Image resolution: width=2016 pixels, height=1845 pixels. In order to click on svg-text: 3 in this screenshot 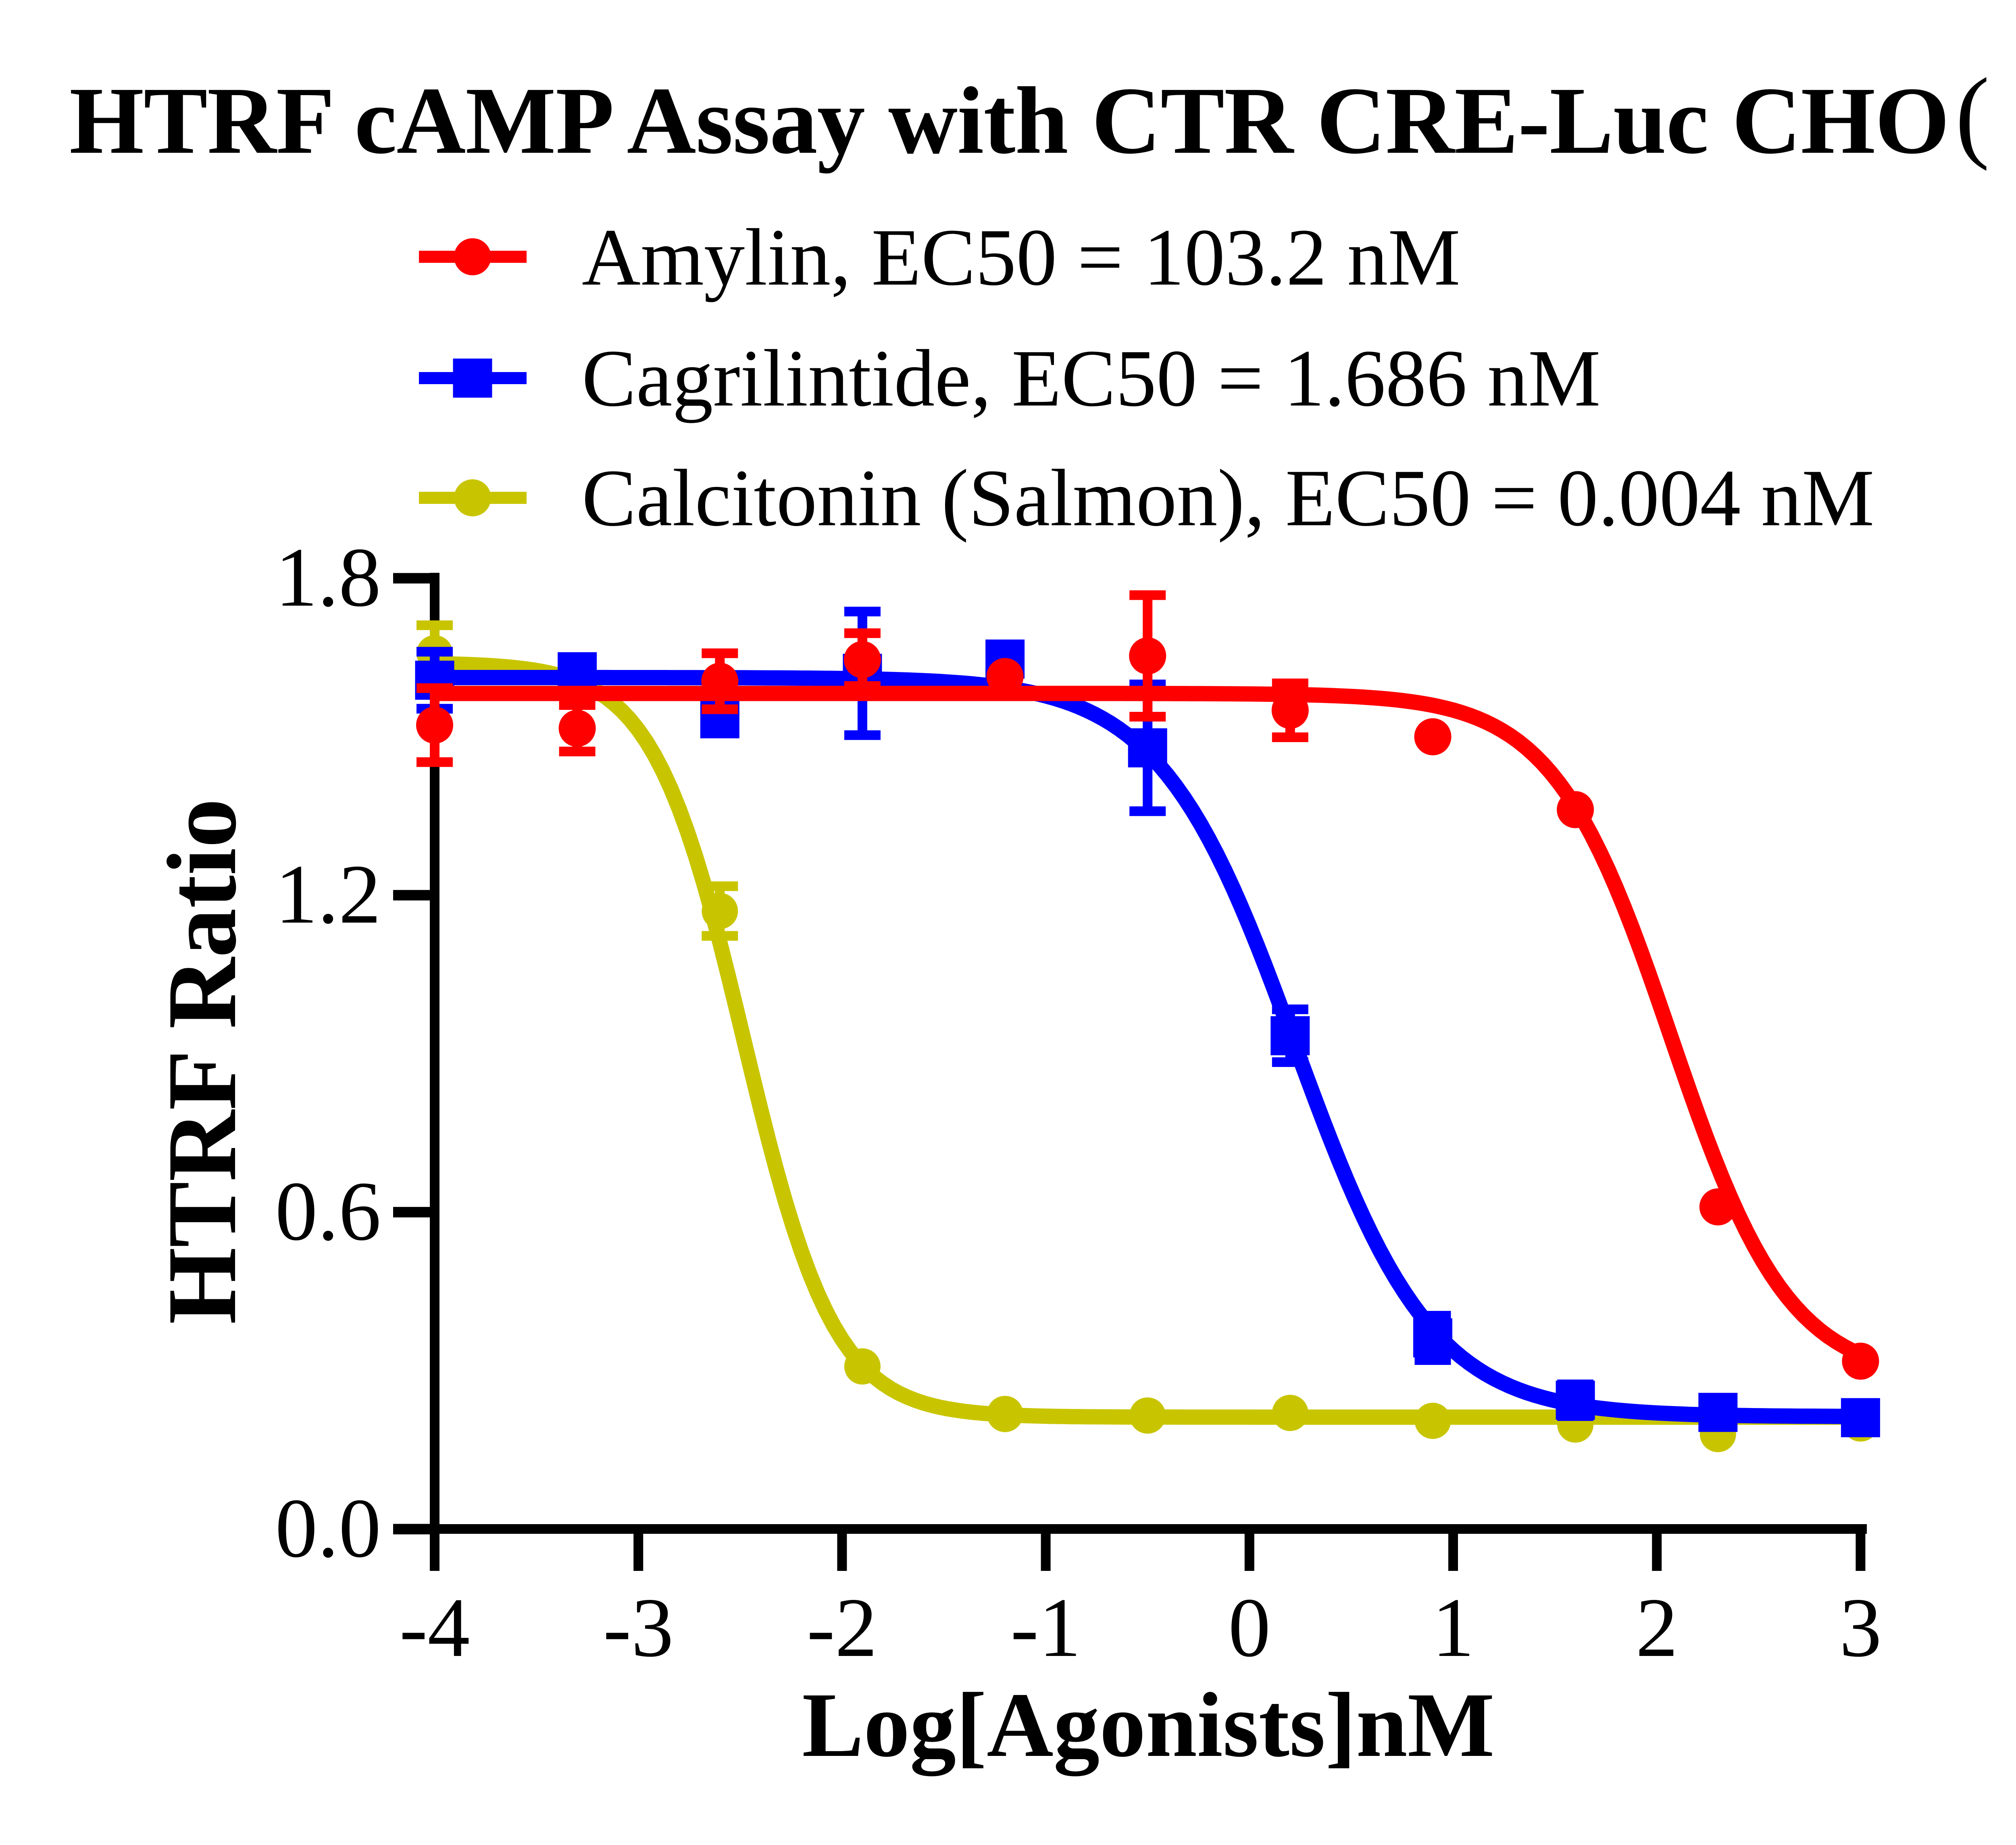, I will do `click(1861, 1627)`.